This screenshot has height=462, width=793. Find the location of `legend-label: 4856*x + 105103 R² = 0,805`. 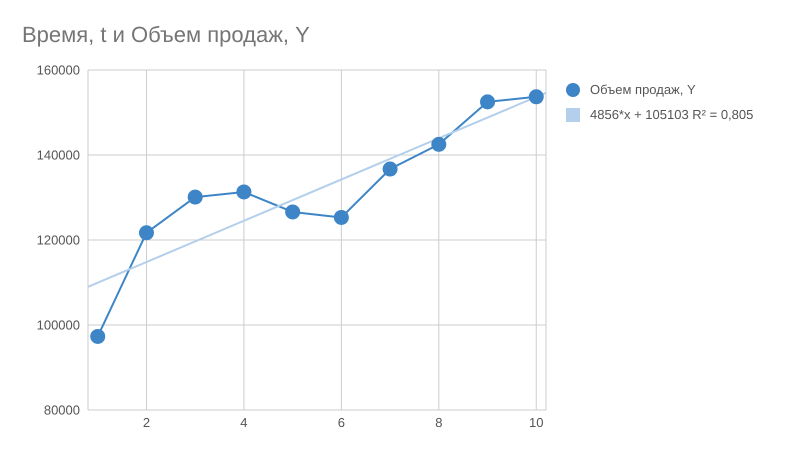

legend-label: 4856*x + 105103 R² = 0,805 is located at coordinates (672, 114).